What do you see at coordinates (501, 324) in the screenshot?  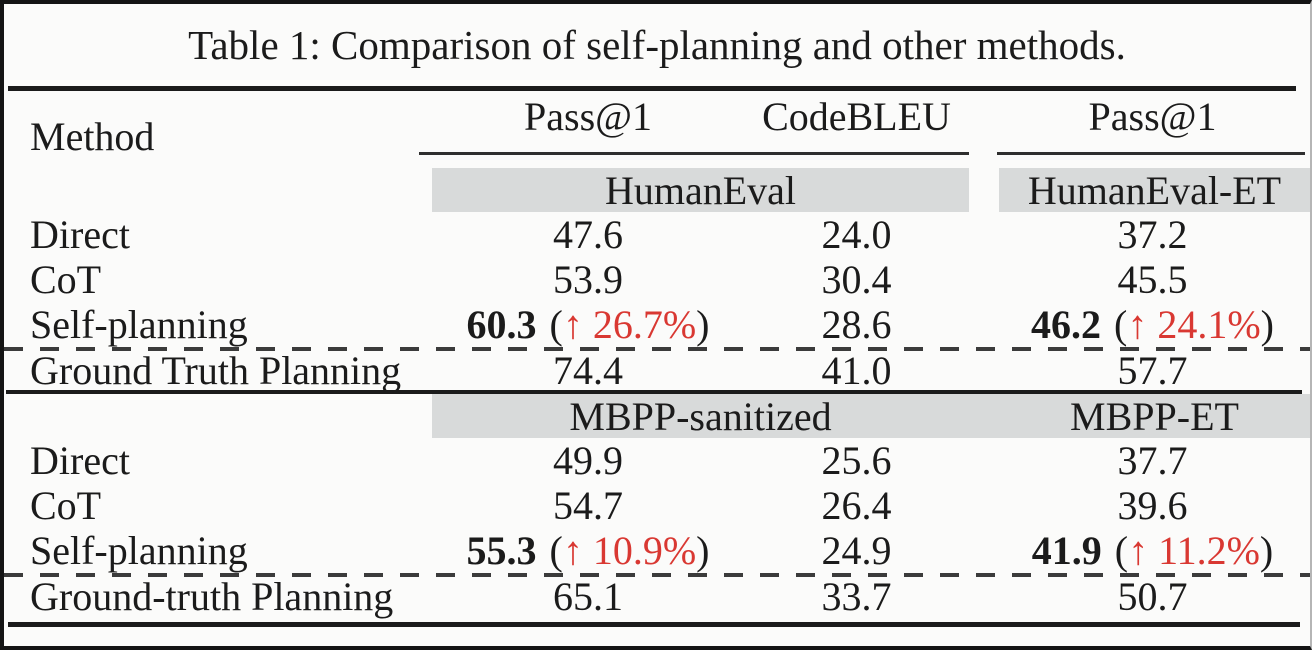 I see `pass1-value-bold: 60.3` at bounding box center [501, 324].